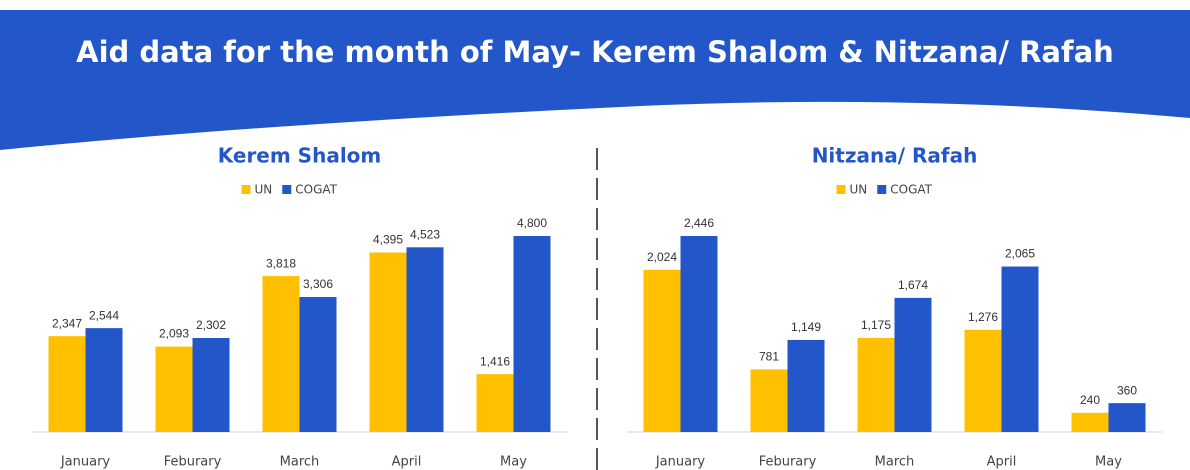 Image resolution: width=1190 pixels, height=470 pixels. Describe the element at coordinates (913, 285) in the screenshot. I see `data-label: 1,674` at that location.